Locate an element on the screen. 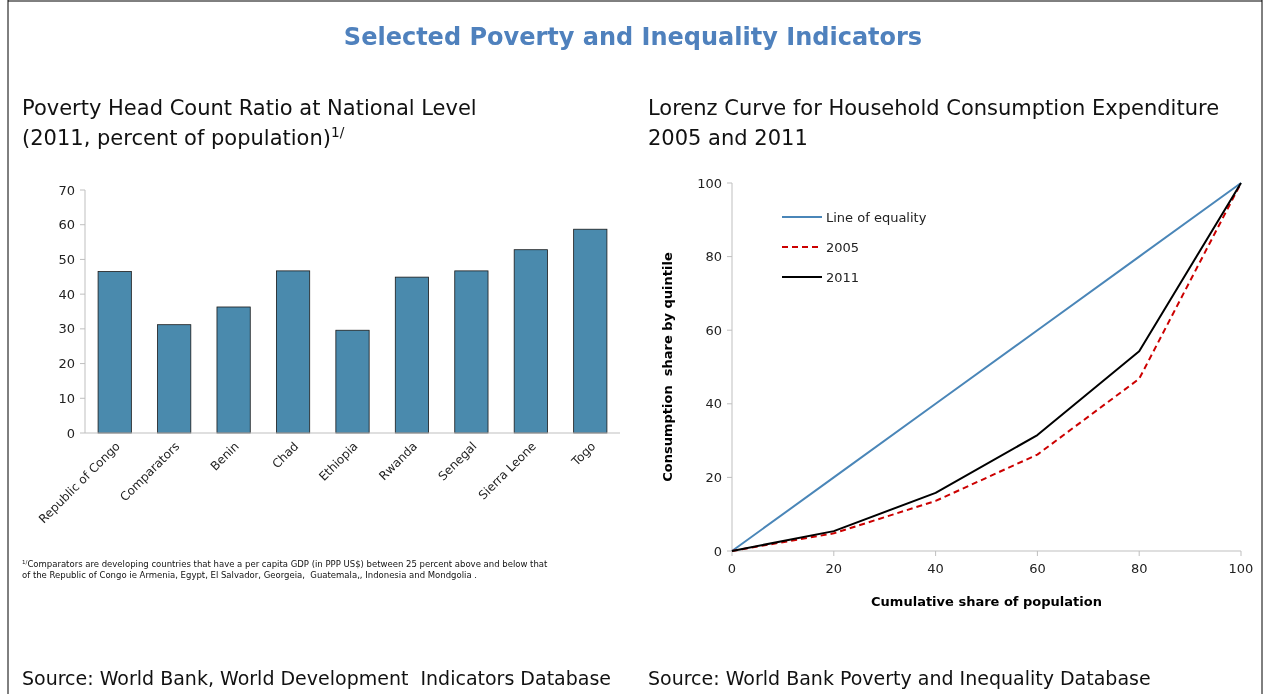 This screenshot has width=1266, height=694. y-tick-label: 80 is located at coordinates (713, 257).